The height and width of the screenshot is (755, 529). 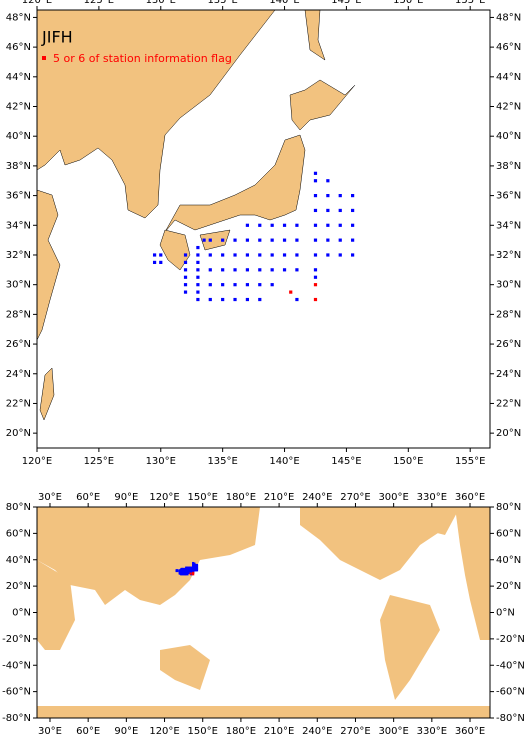 What do you see at coordinates (222, 3) in the screenshot?
I see `x-tick-label: 135°E` at bounding box center [222, 3].